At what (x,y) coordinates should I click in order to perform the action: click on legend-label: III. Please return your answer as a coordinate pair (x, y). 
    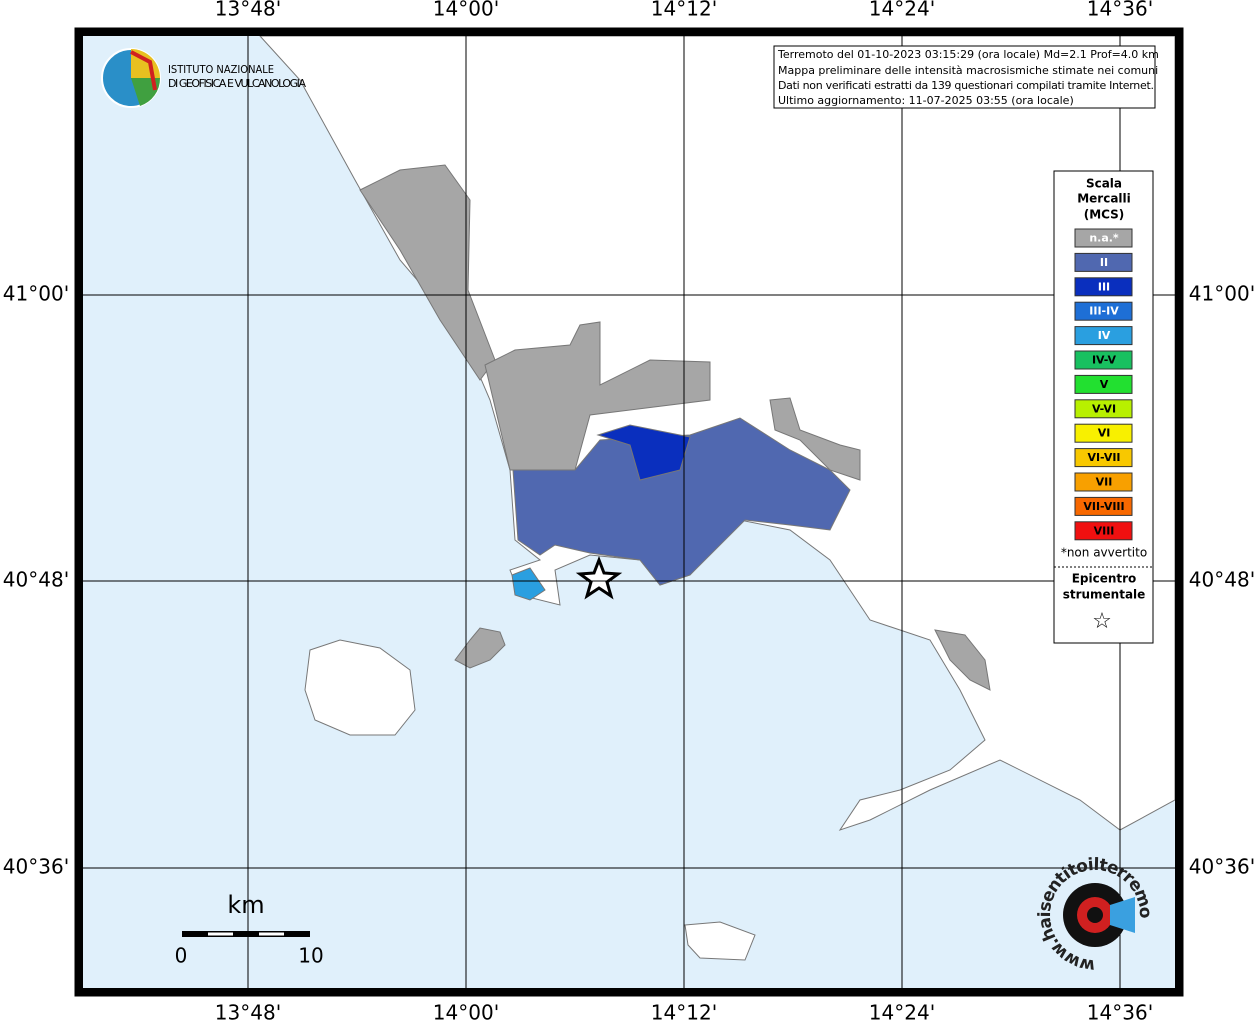
    Looking at the image, I should click on (1104, 286).